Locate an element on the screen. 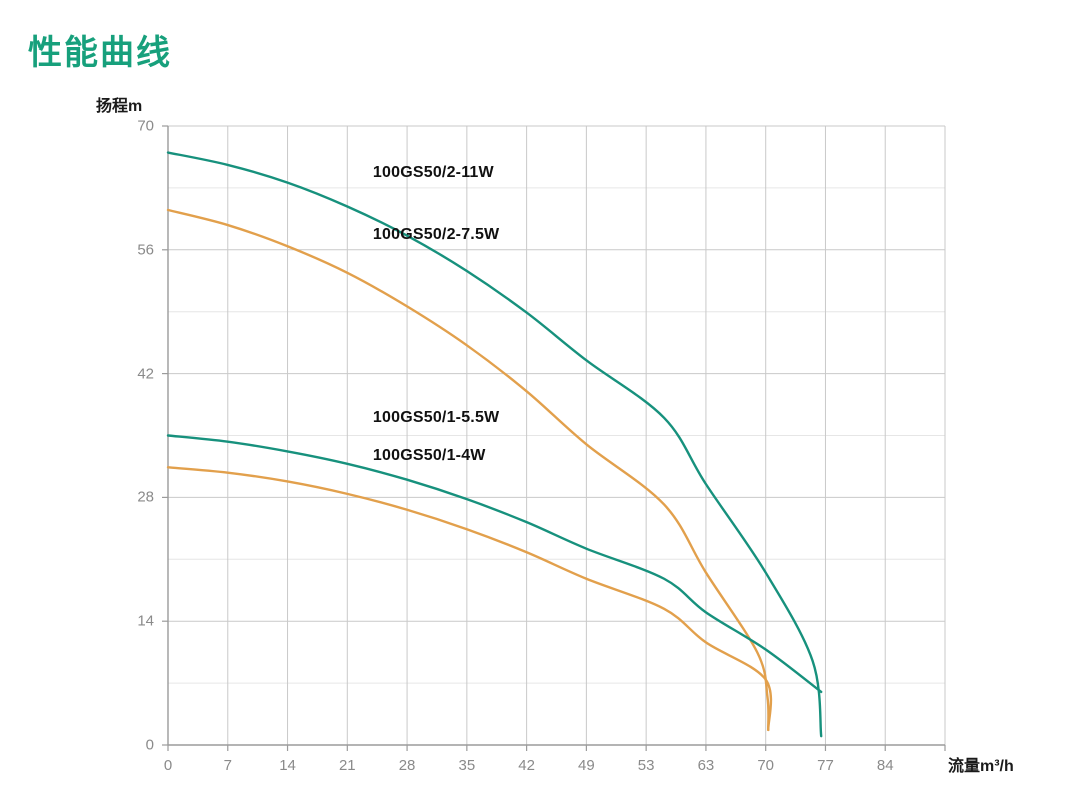  y-axis-tick-label: 56 is located at coordinates (145, 250).